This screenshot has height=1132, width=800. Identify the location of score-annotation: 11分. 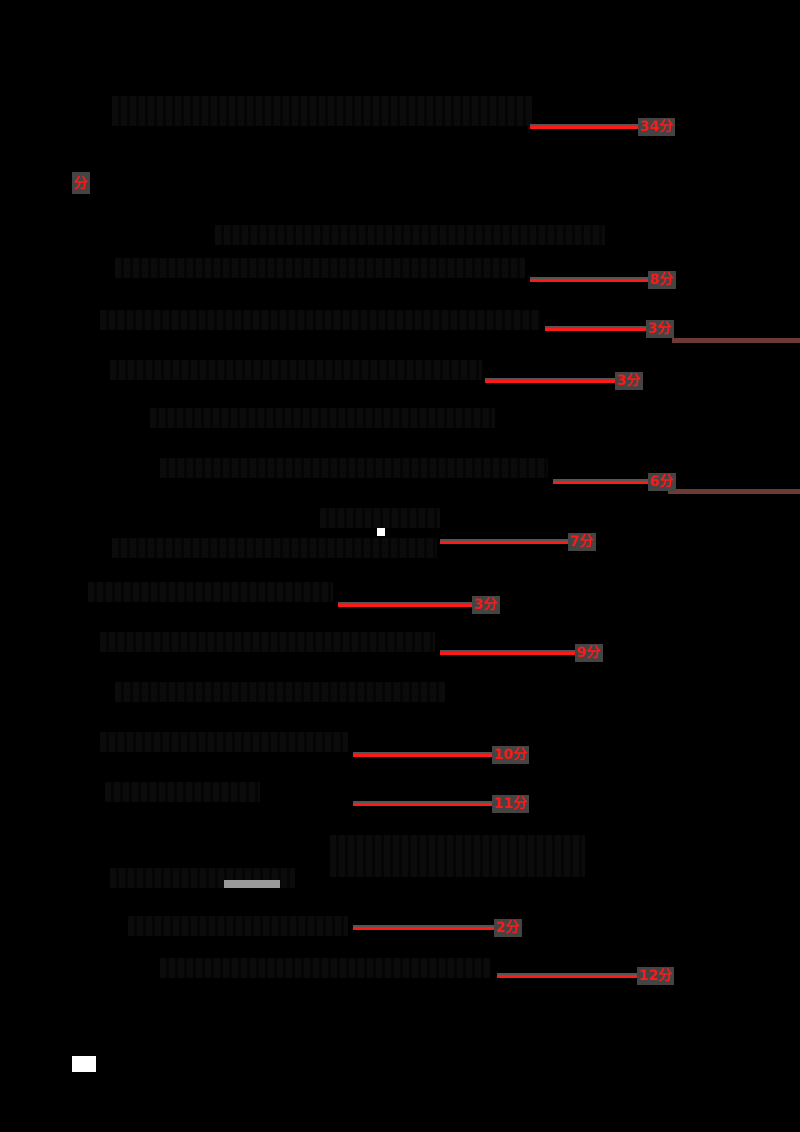
(441, 804).